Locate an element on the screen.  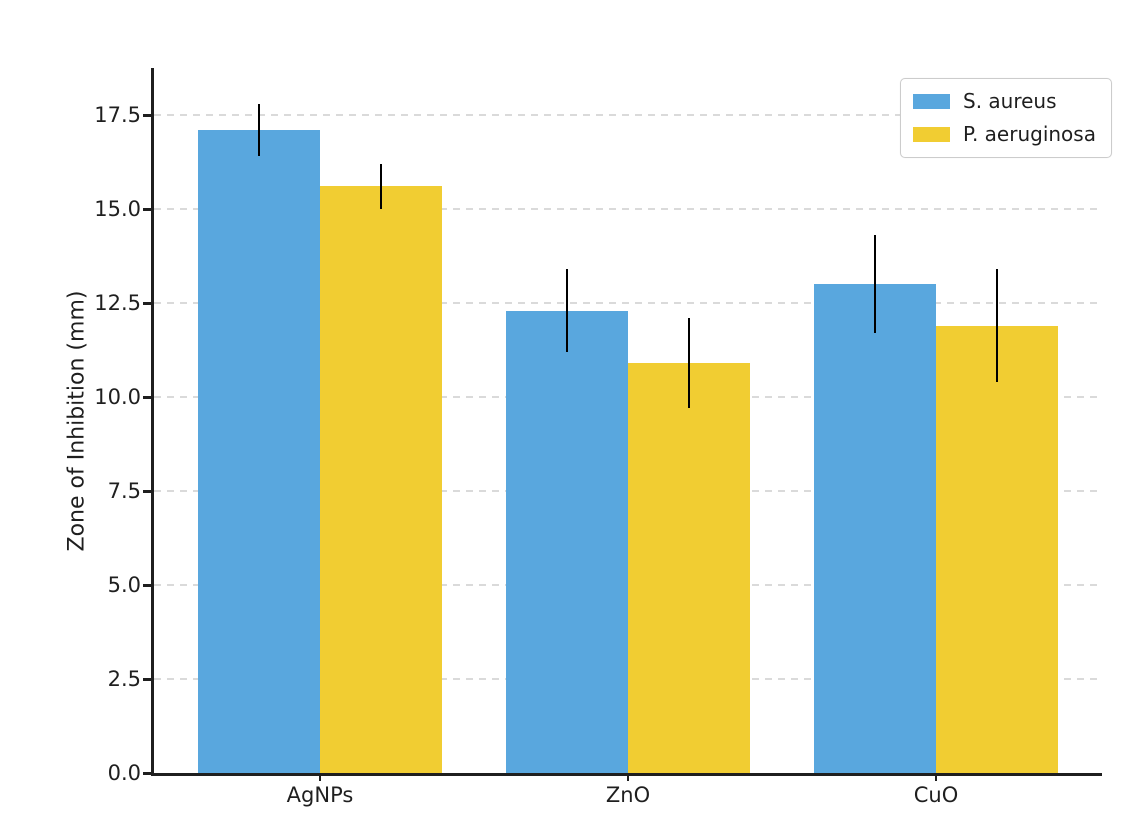
y-tick-label: 2.5 is located at coordinates (124, 679).